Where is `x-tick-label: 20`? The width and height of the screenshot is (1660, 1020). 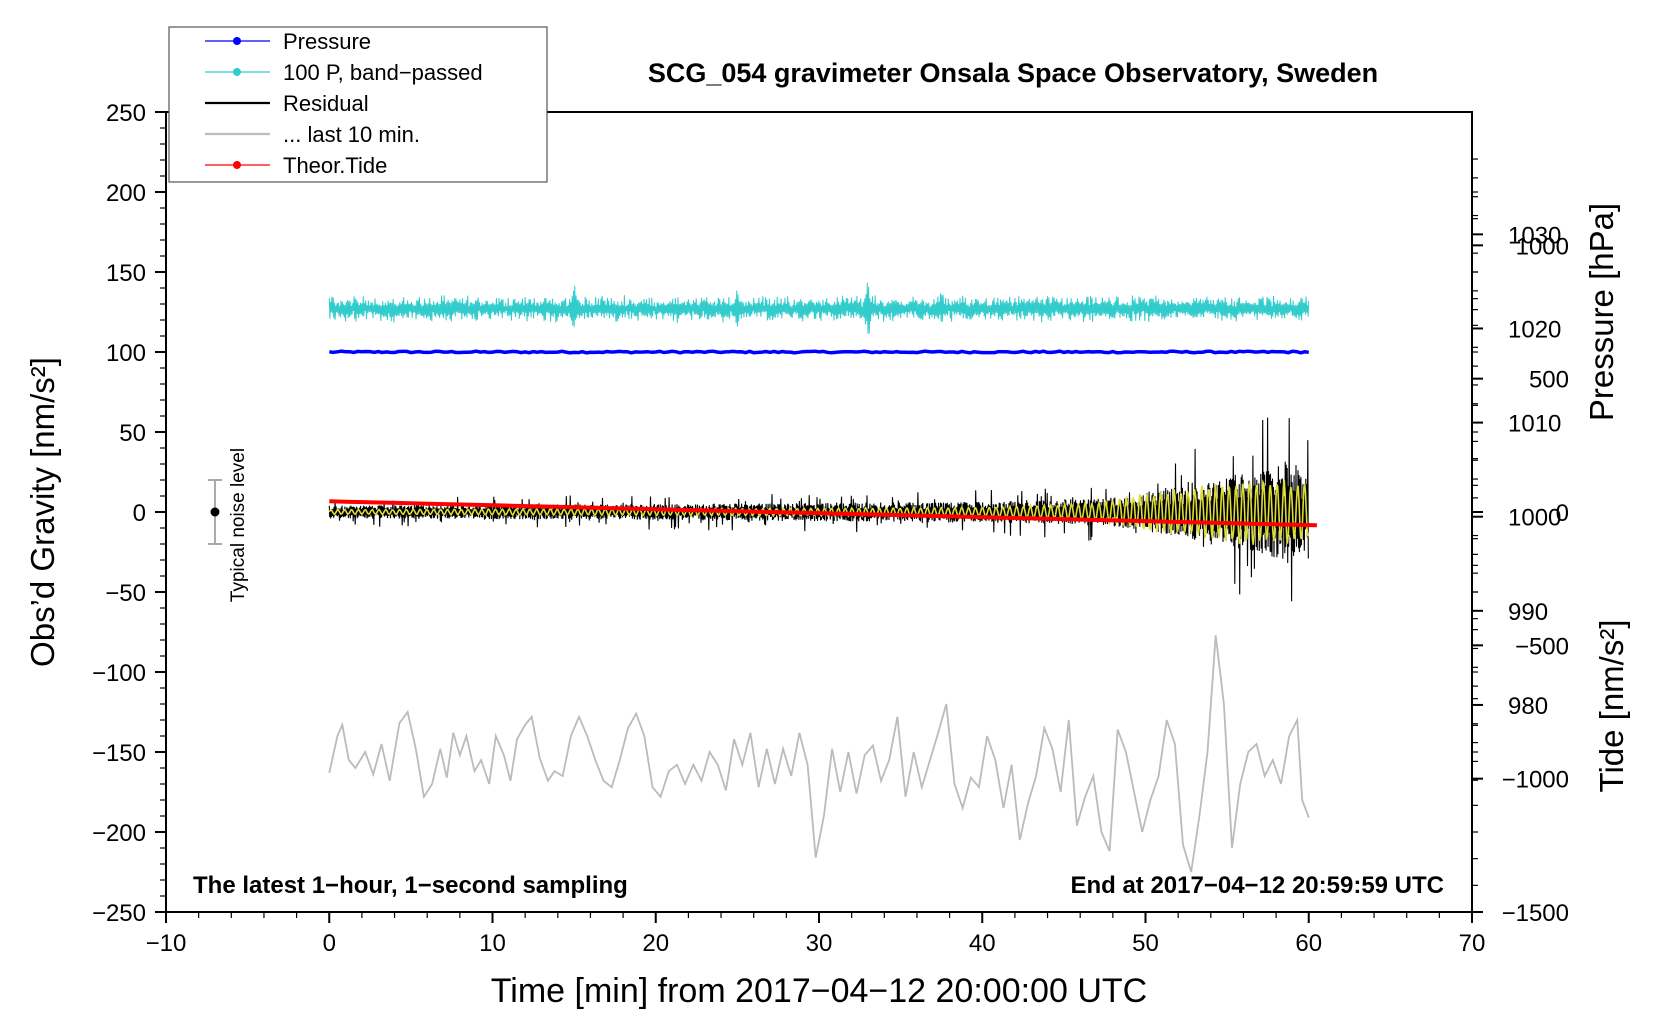
x-tick-label: 20 is located at coordinates (655, 943).